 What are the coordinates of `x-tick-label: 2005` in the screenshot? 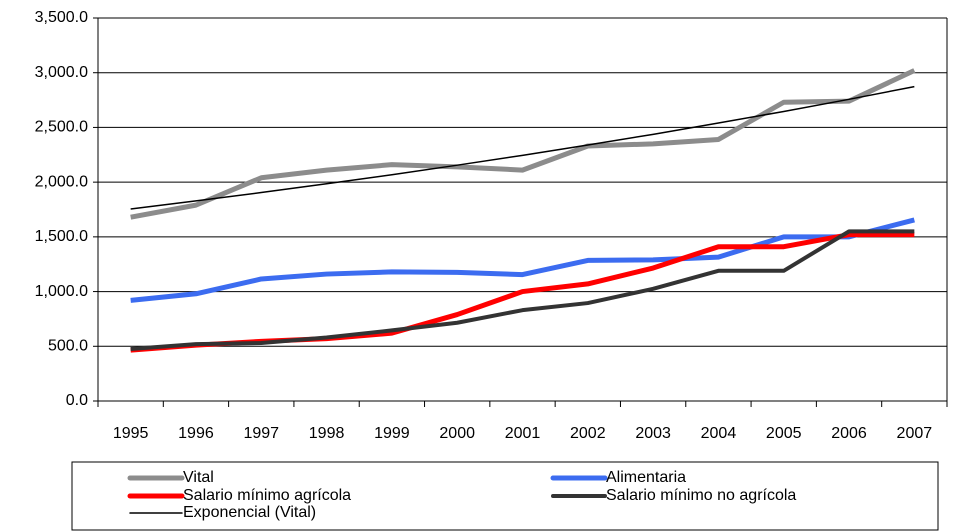 It's located at (784, 433).